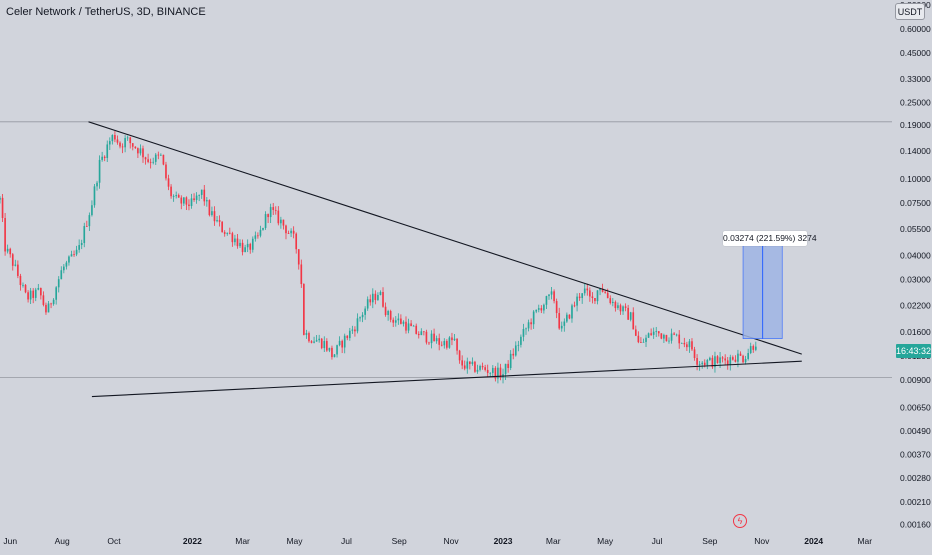 The height and width of the screenshot is (555, 932). I want to click on price-tick-label: 0.45000, so click(915, 53).